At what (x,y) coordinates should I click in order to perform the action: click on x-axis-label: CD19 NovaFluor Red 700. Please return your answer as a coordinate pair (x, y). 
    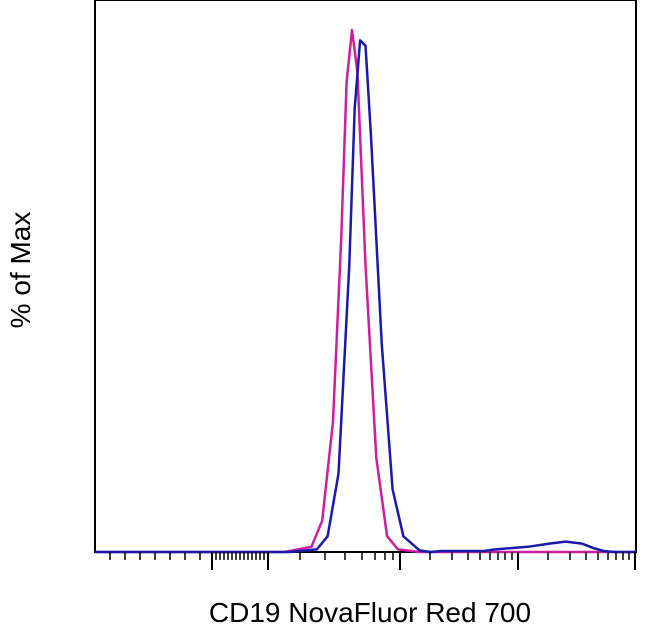
    Looking at the image, I should click on (370, 612).